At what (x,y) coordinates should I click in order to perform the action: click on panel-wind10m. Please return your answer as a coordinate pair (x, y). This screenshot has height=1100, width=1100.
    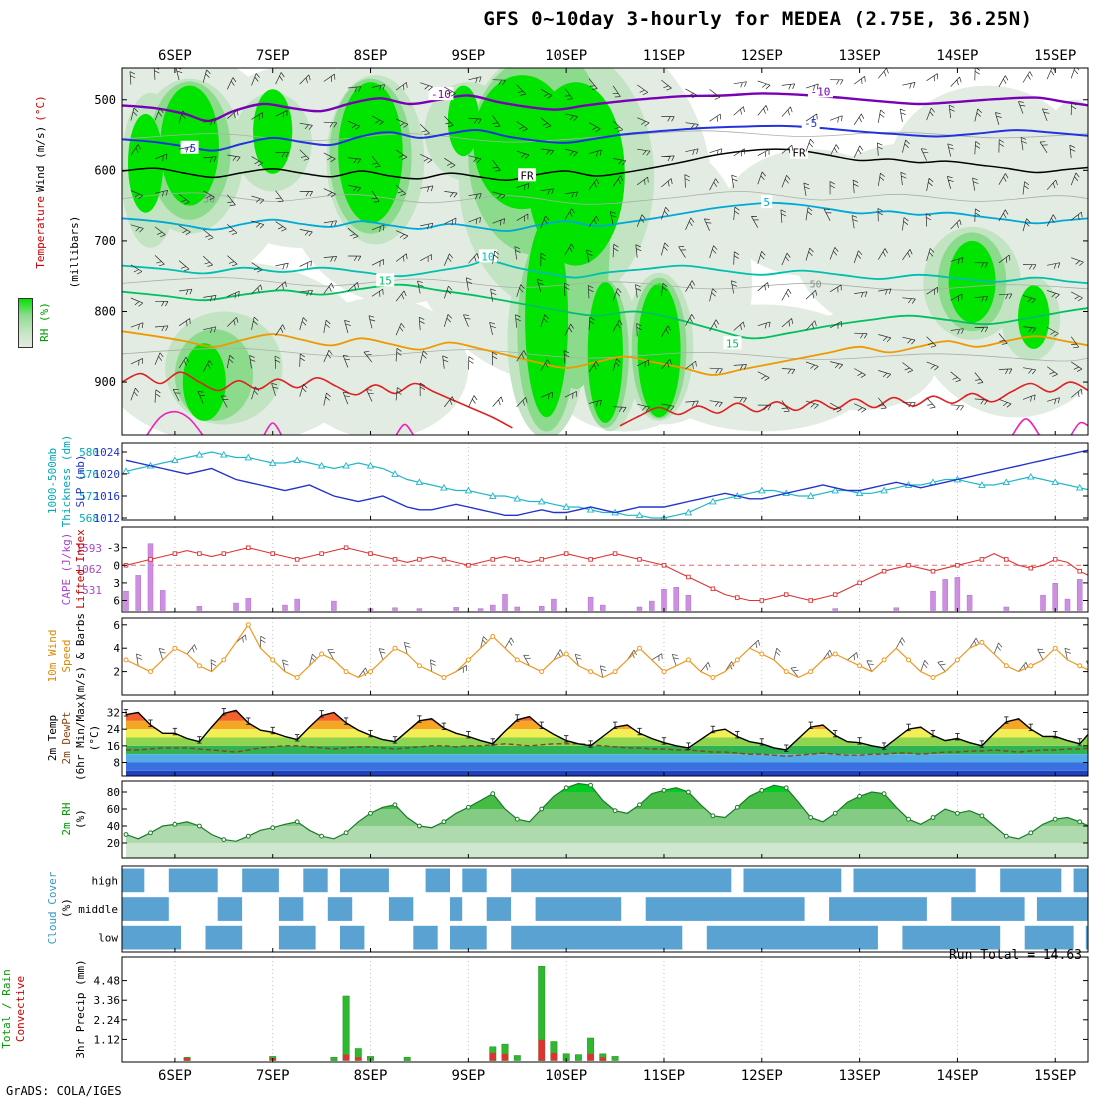
    Looking at the image, I should click on (605, 651).